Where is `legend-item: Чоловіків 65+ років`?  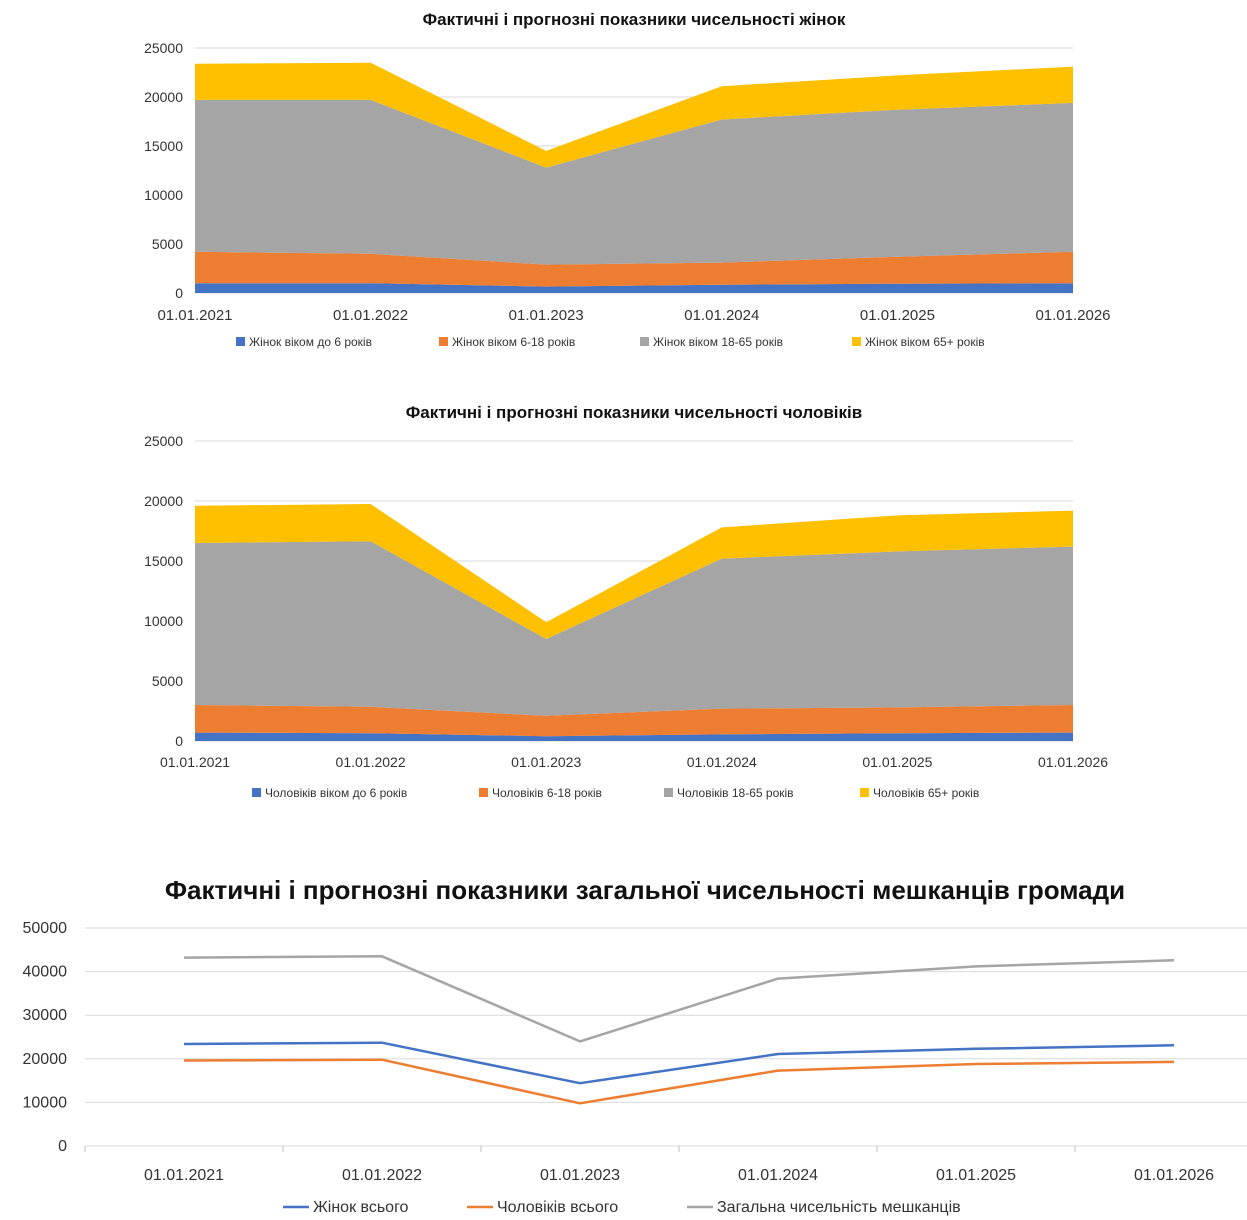 legend-item: Чоловіків 65+ років is located at coordinates (919, 793).